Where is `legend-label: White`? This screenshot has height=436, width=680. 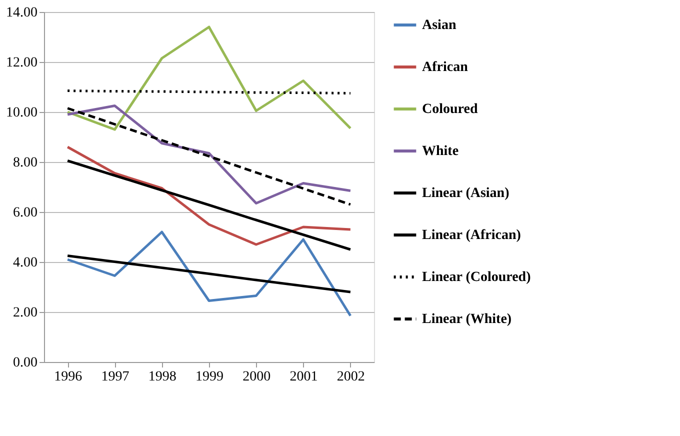
legend-label: White is located at coordinates (440, 151).